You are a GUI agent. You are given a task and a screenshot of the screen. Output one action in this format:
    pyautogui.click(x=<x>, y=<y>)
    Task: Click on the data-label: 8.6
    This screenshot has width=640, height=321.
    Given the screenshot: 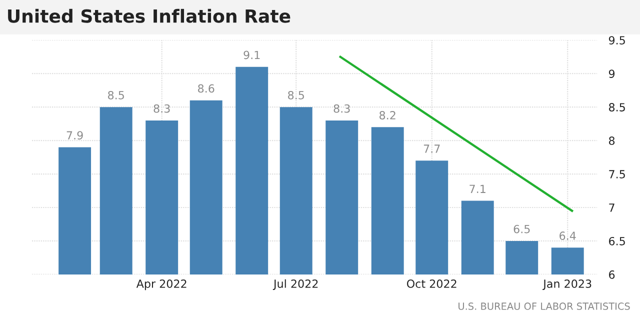 What is the action you would take?
    pyautogui.click(x=206, y=88)
    